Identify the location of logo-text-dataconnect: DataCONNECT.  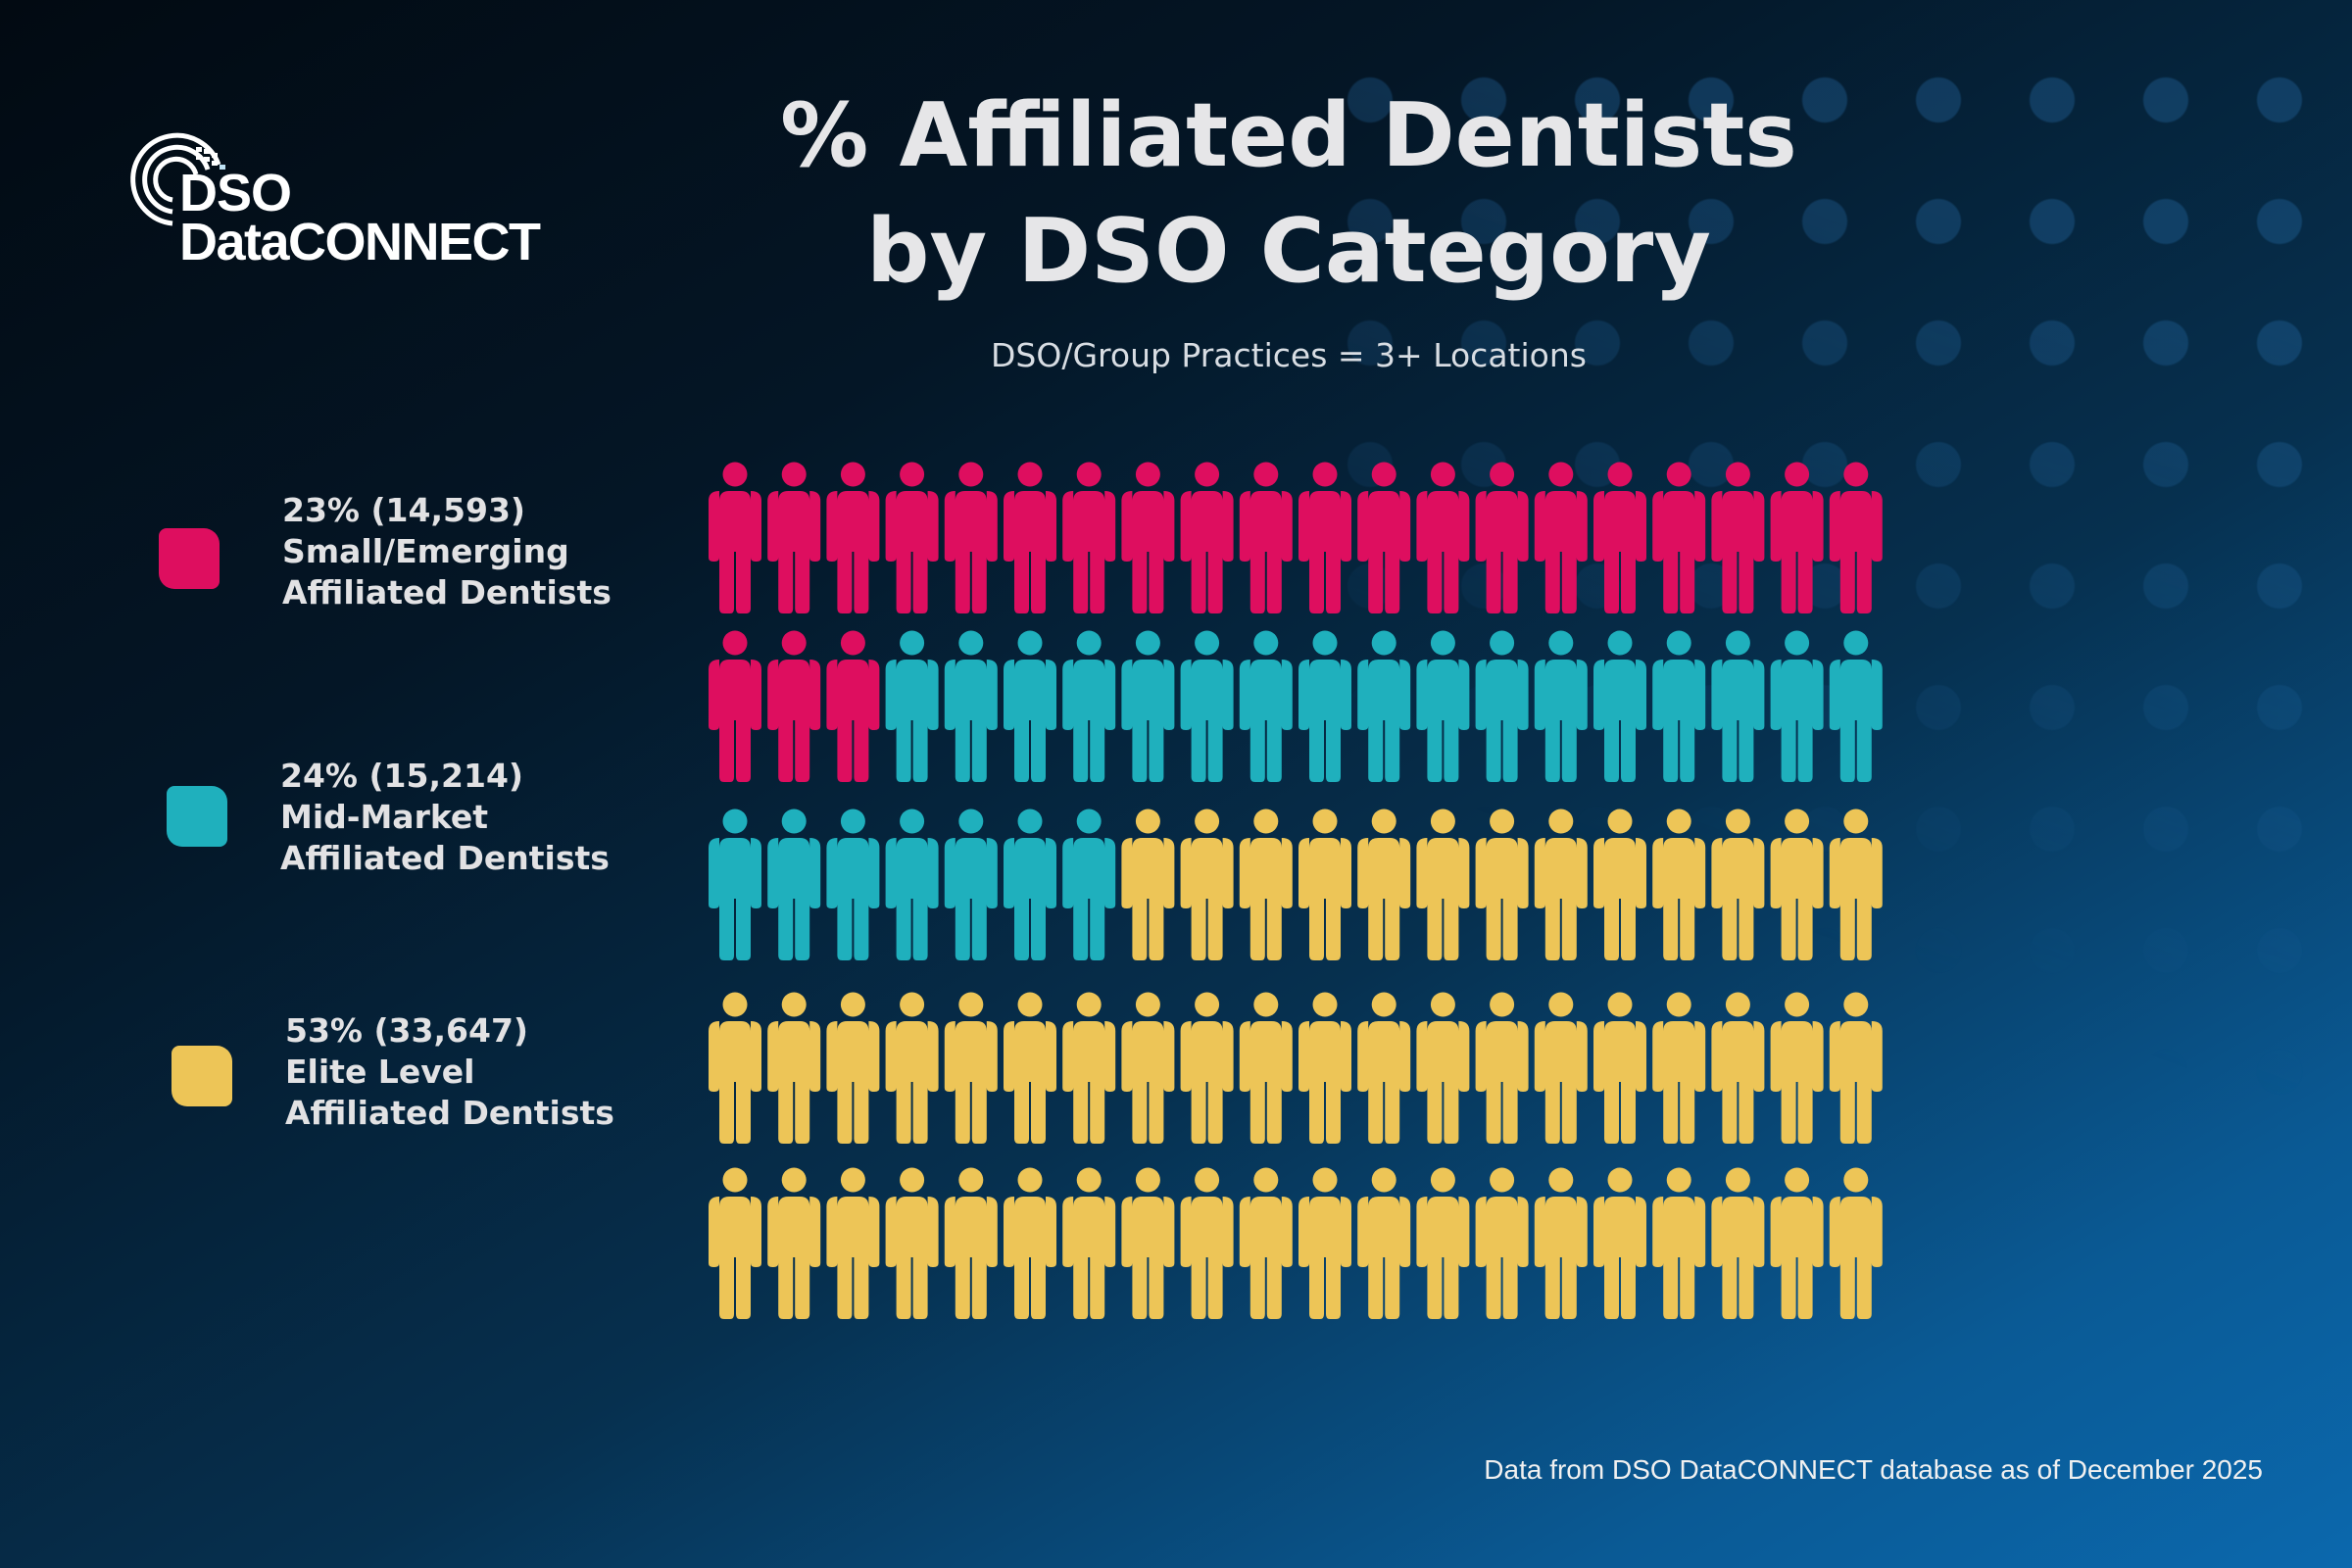
(360, 242).